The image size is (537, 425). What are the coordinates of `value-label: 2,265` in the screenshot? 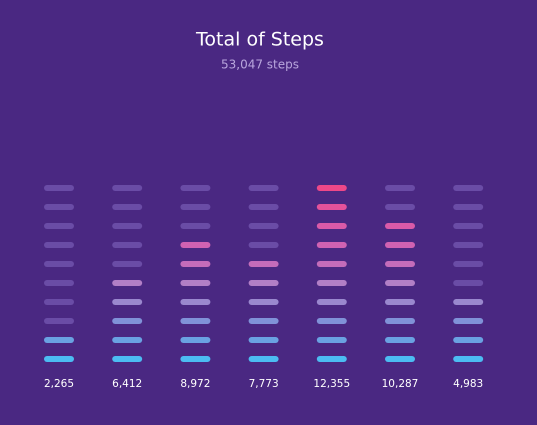 It's located at (59, 384).